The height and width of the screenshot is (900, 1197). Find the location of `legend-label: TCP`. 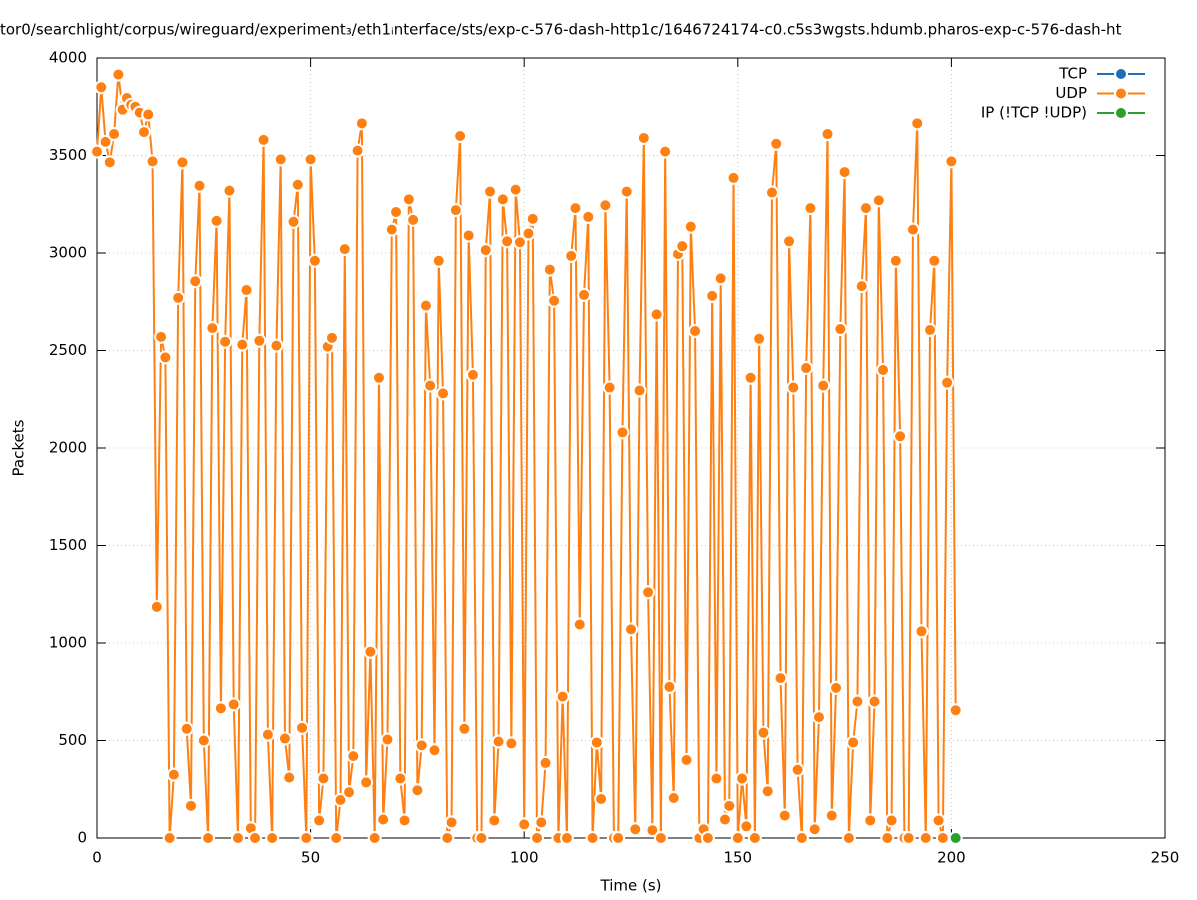

legend-label: TCP is located at coordinates (1072, 74).